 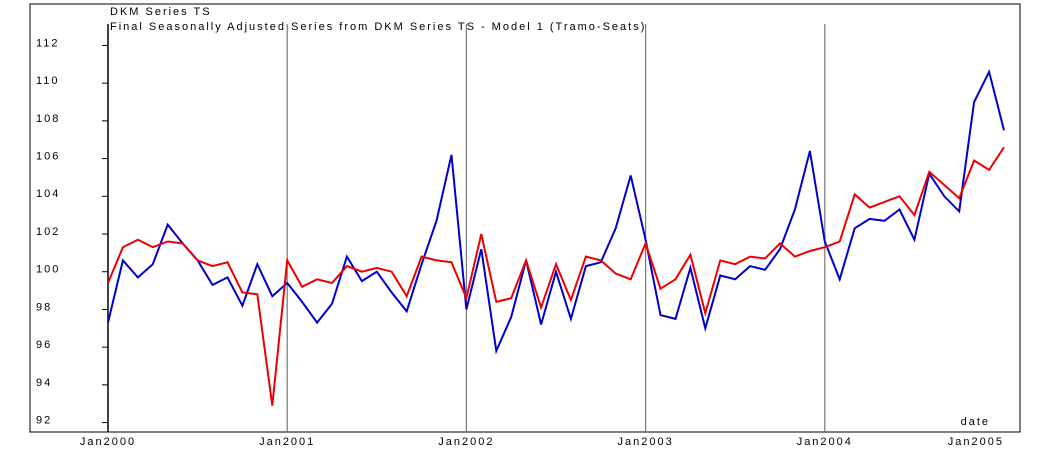 What do you see at coordinates (287, 442) in the screenshot?
I see `x-tick-label: Jan2001` at bounding box center [287, 442].